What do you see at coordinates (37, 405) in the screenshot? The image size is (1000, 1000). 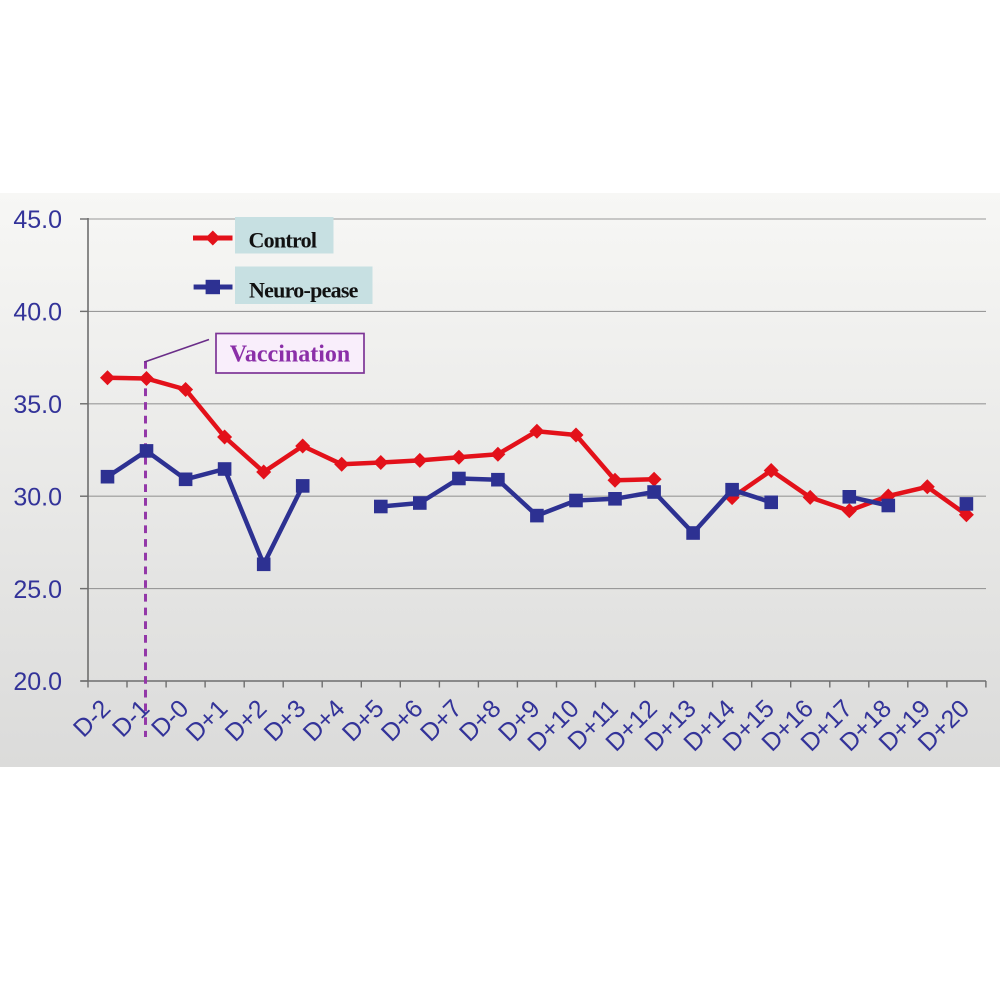 I see `svg-text: 35.0` at bounding box center [37, 405].